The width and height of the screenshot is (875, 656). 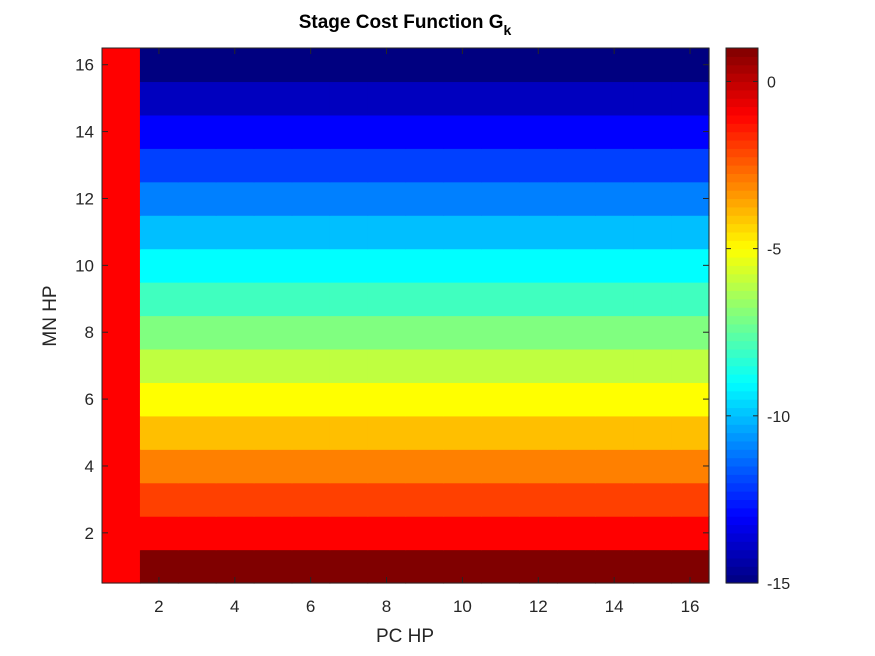 I want to click on y-tick-label: 8, so click(x=89, y=332).